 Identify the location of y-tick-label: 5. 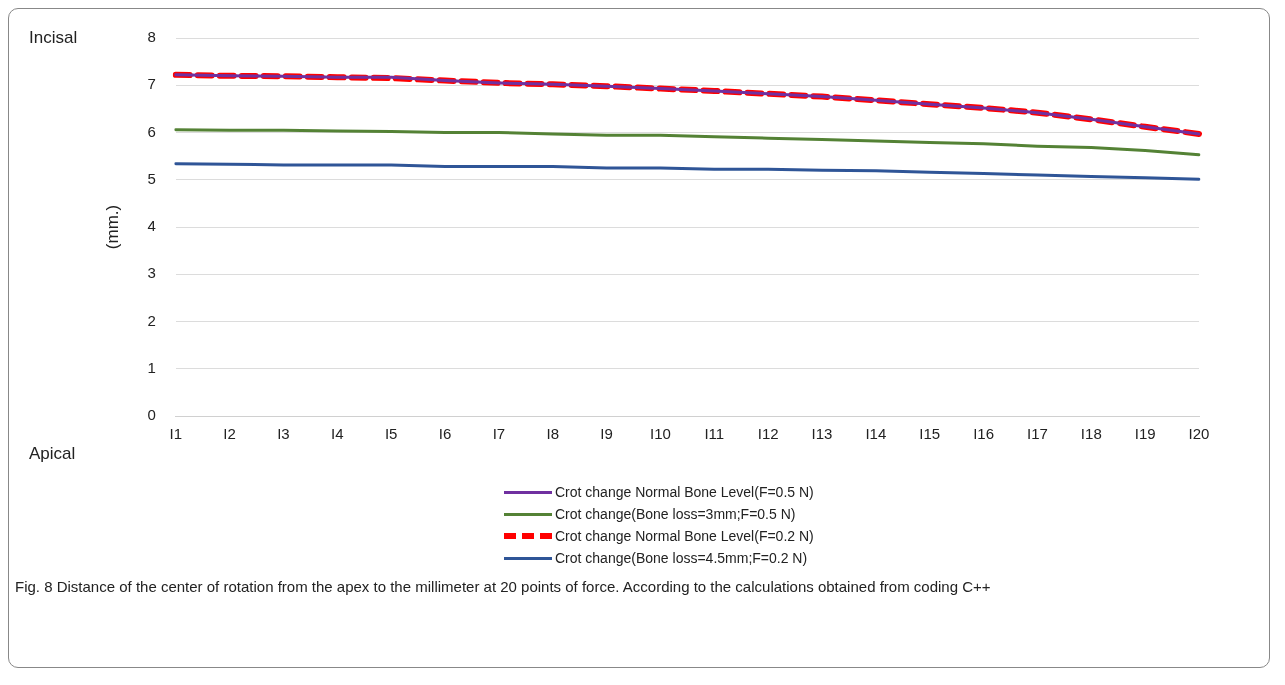
(151, 178).